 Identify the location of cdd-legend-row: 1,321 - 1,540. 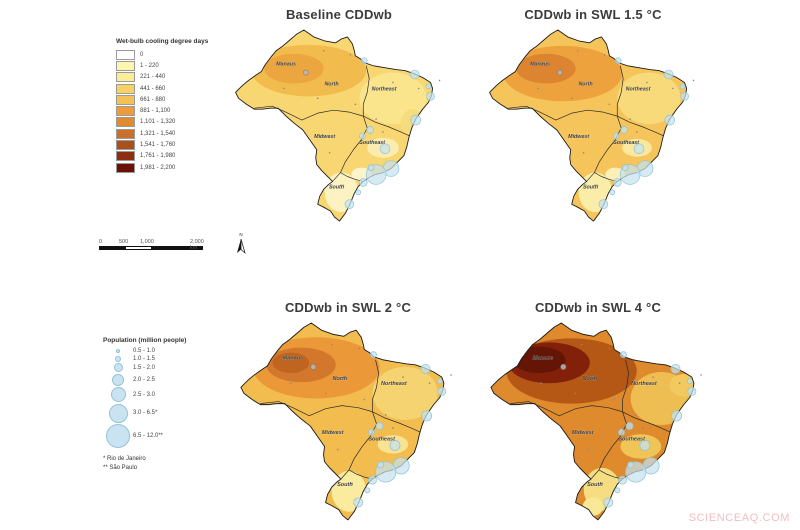
(178, 133).